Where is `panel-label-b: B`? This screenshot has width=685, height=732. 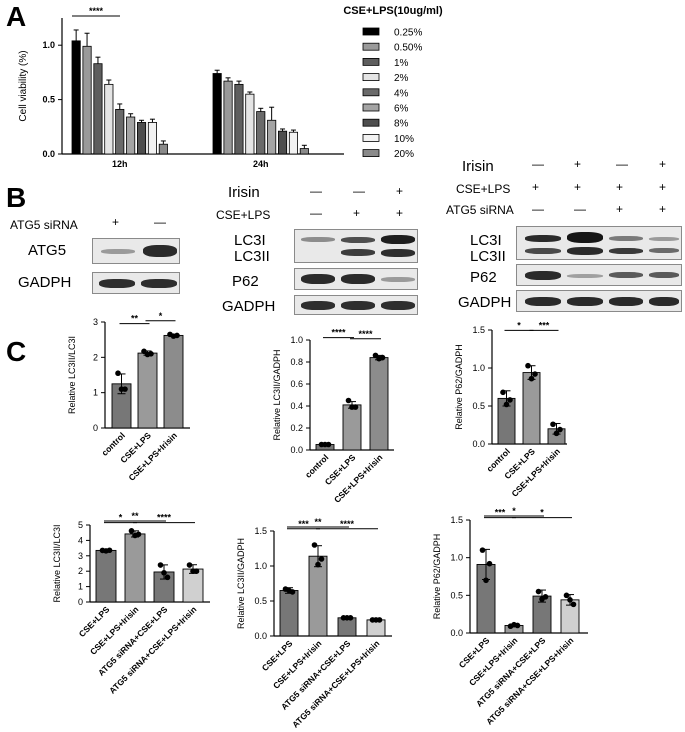 panel-label-b: B is located at coordinates (16, 197).